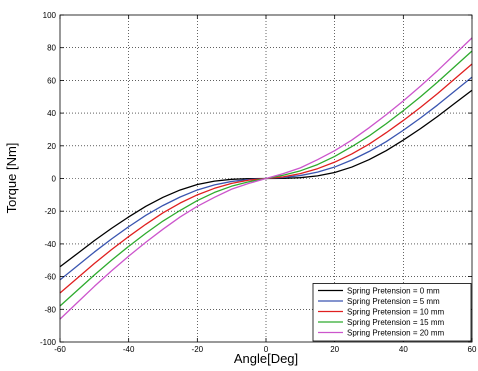 The width and height of the screenshot is (478, 371). I want to click on y-tick-label: 20, so click(51, 146).